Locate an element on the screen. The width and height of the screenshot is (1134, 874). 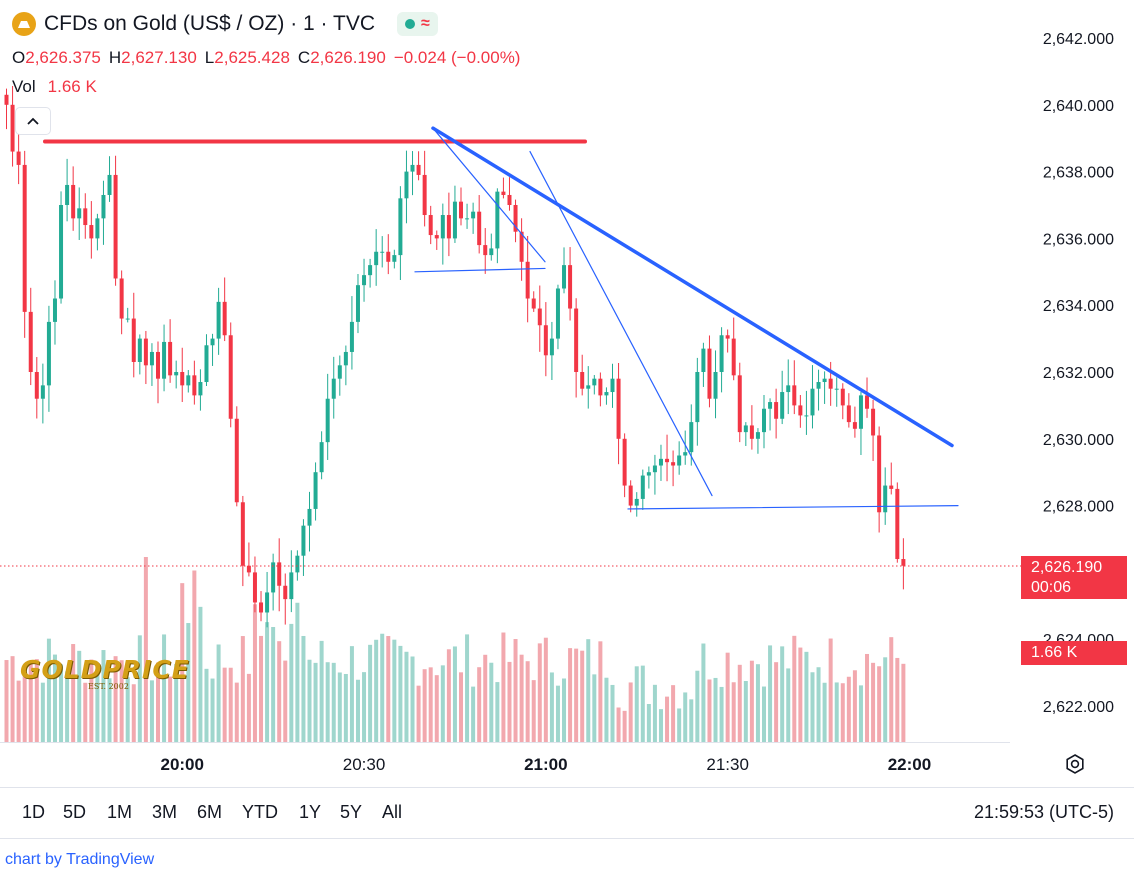
range-1y-button: 1Y is located at coordinates (310, 812).